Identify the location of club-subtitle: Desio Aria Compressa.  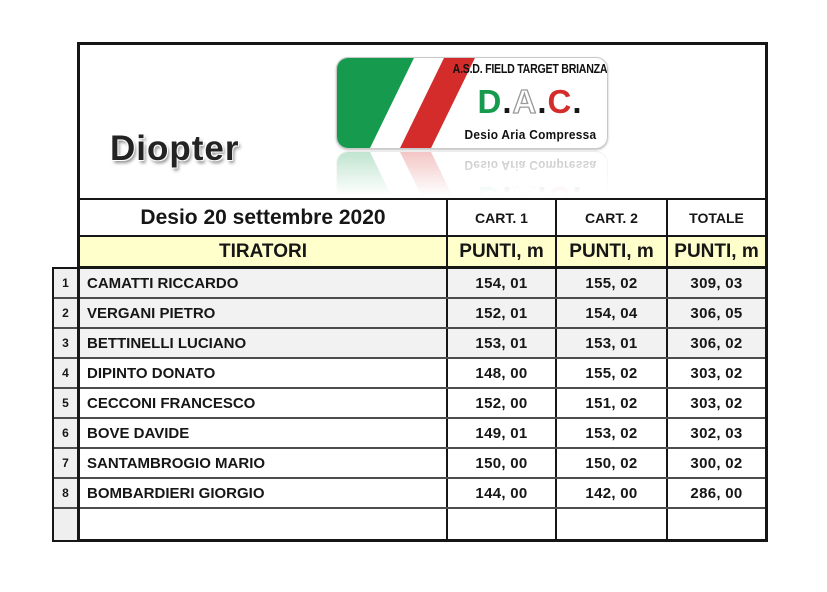
(530, 135).